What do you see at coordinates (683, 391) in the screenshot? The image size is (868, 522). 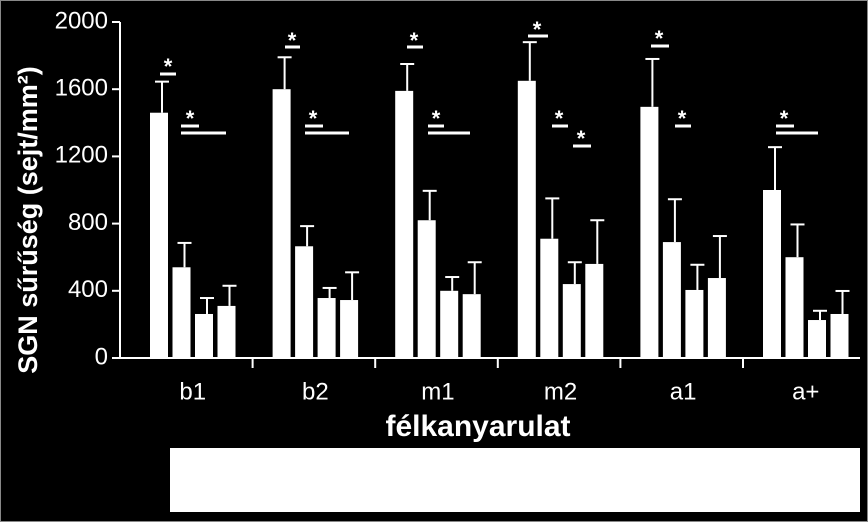 I see `x-tick-label: a1` at bounding box center [683, 391].